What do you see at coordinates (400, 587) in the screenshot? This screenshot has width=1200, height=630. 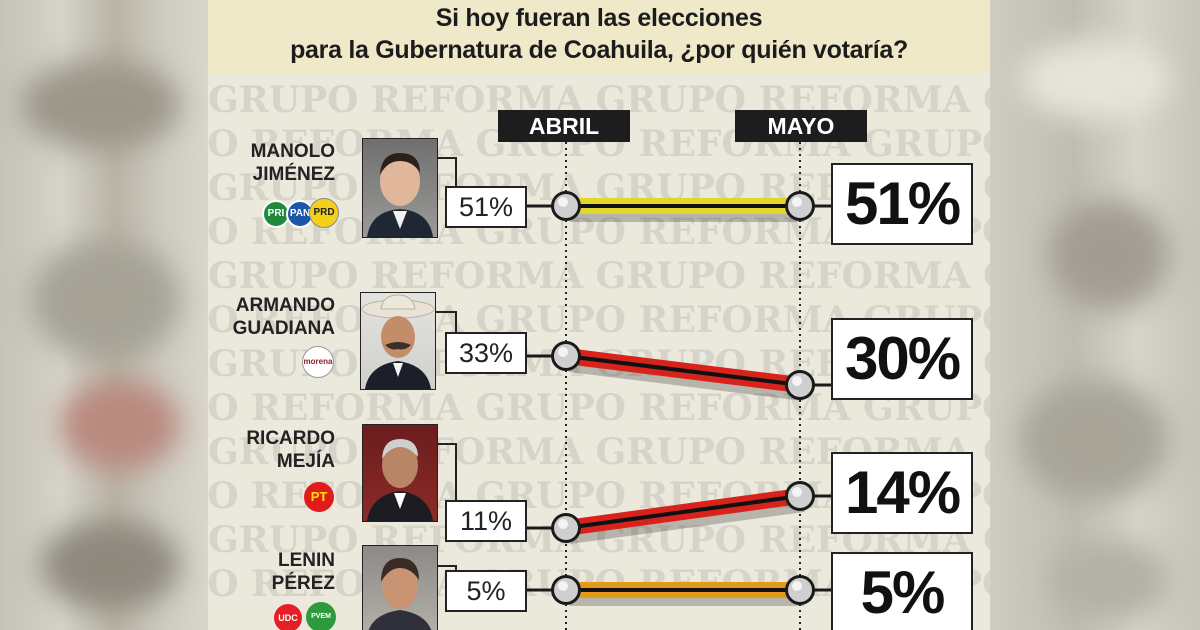 I see `candidate-photo-perez` at bounding box center [400, 587].